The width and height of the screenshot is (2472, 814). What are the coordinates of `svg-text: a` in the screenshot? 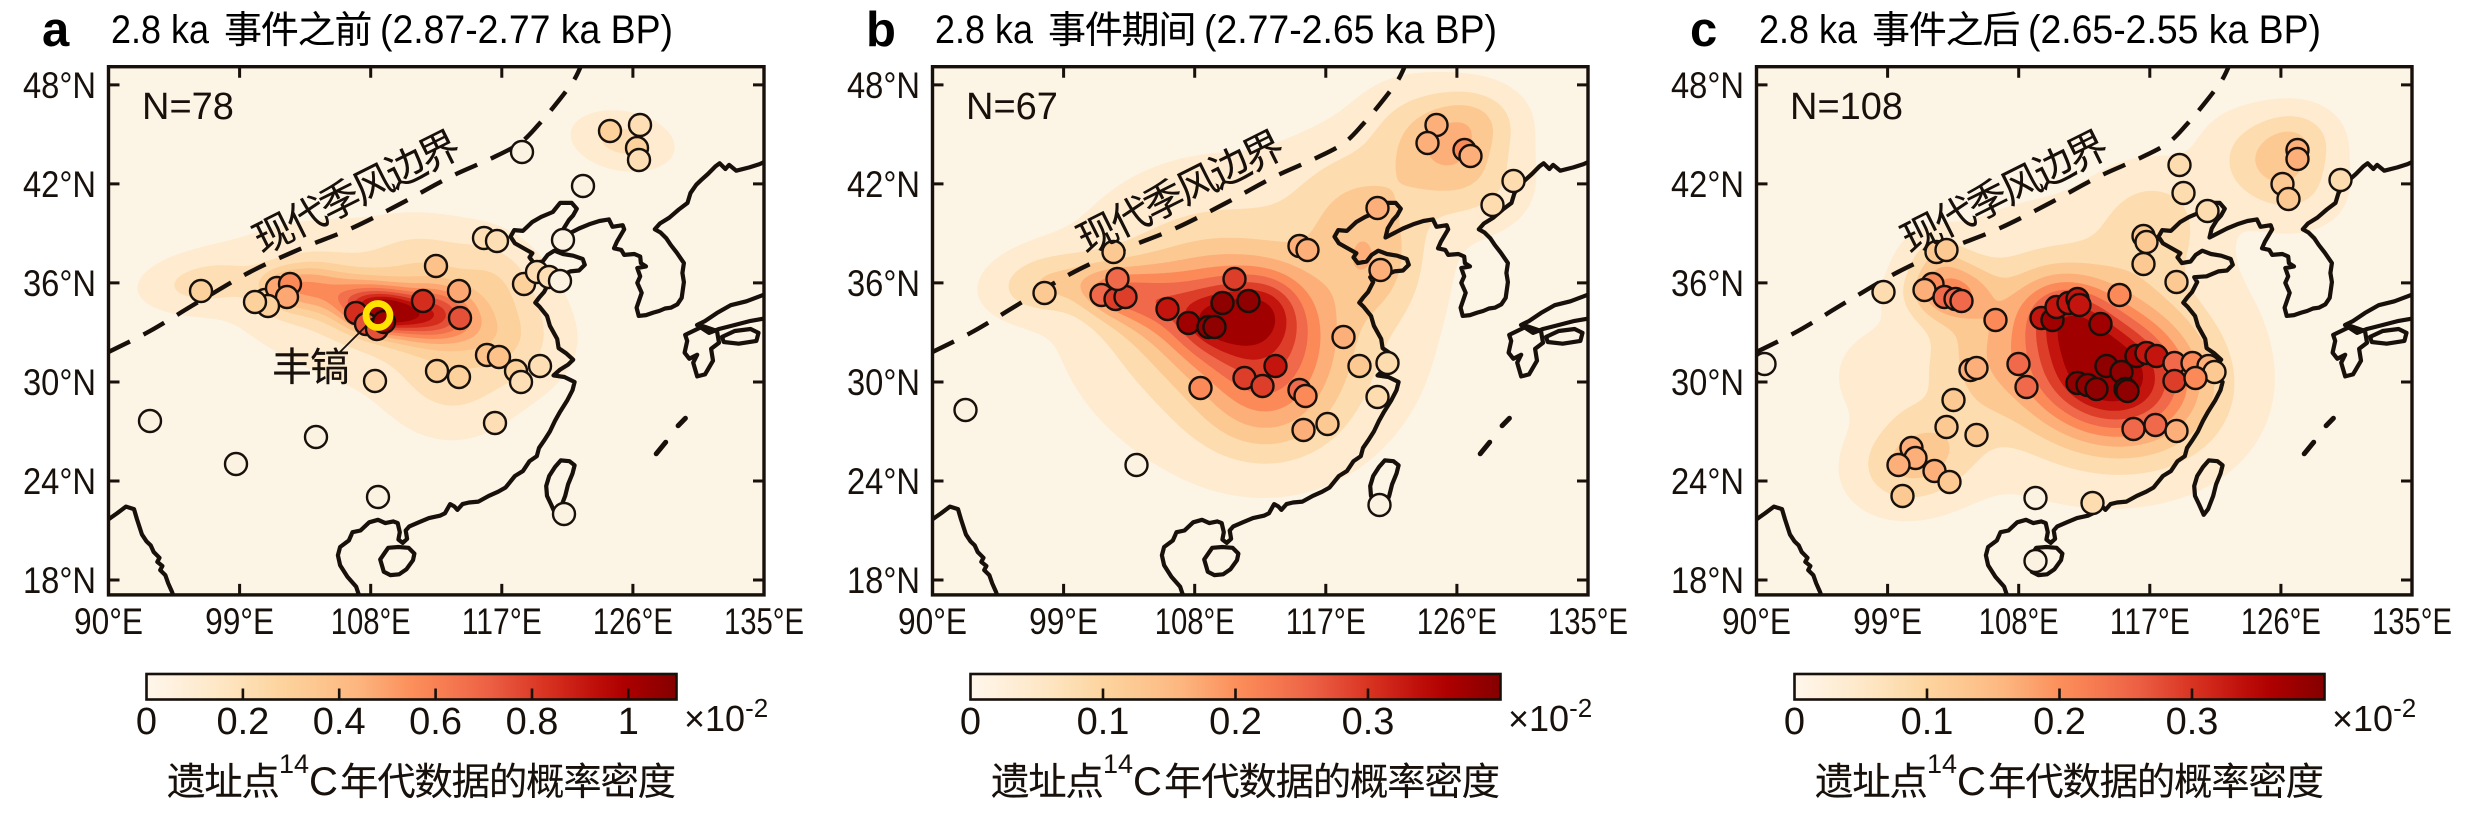 It's located at (56, 30).